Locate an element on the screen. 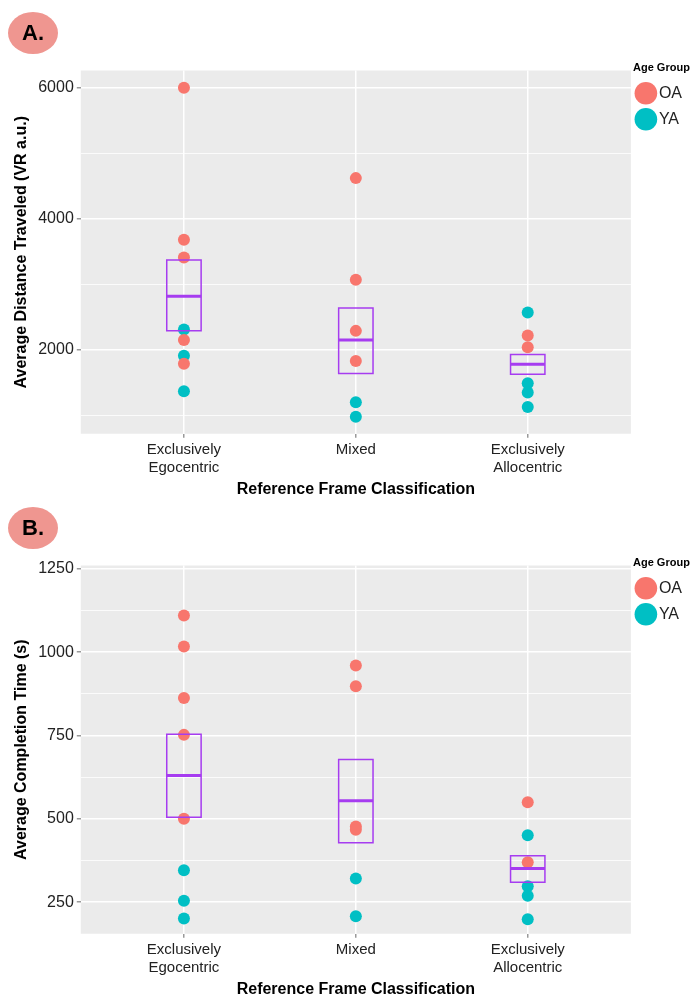 The image size is (700, 1006). y-tick-label: 250 is located at coordinates (60, 901).